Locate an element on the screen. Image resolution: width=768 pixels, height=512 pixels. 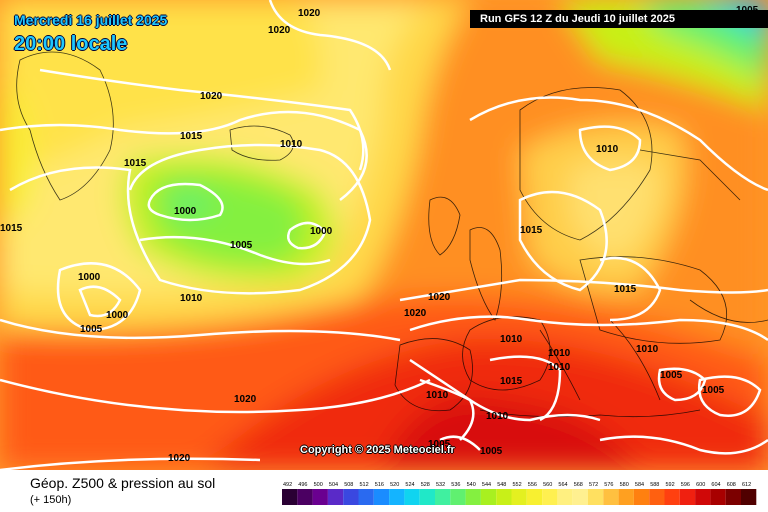
scale-label: 576 is located at coordinates (608, 485).